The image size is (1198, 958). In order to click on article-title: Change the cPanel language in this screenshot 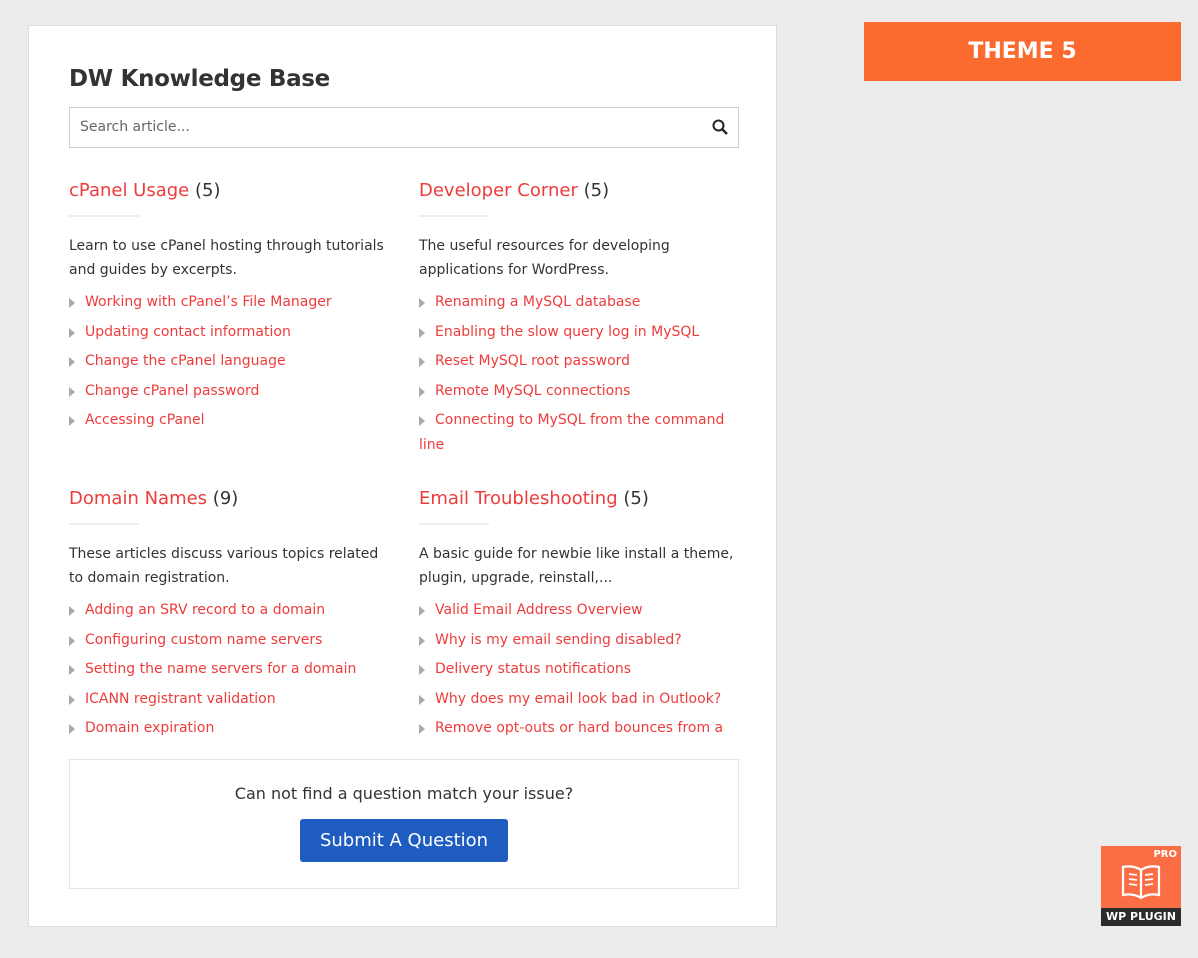, I will do `click(185, 361)`.